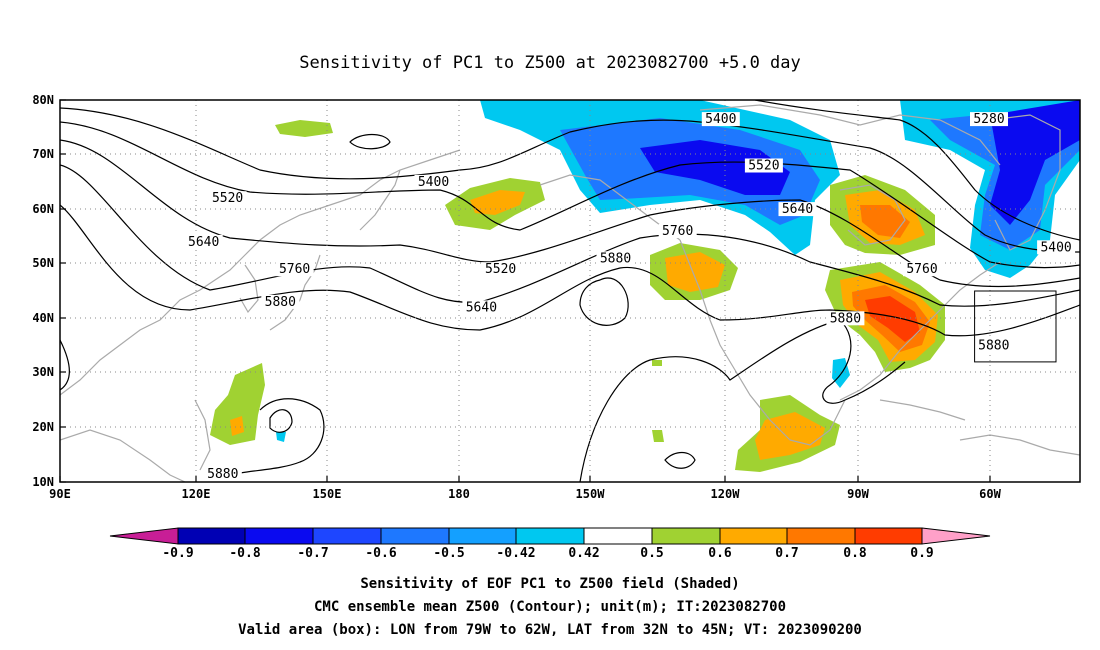 The width and height of the screenshot is (1100, 650). I want to click on coastline-na-east, so click(920, 331).